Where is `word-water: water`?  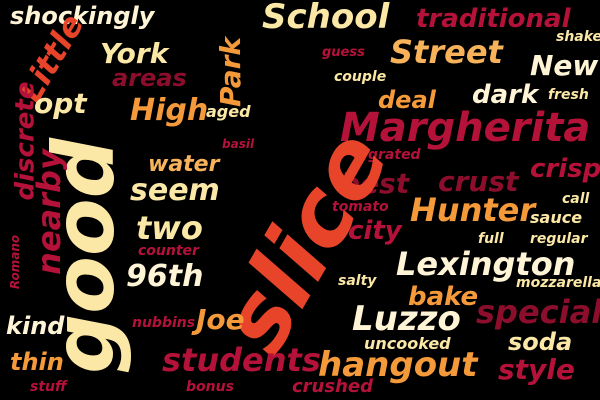
word-water: water is located at coordinates (184, 164).